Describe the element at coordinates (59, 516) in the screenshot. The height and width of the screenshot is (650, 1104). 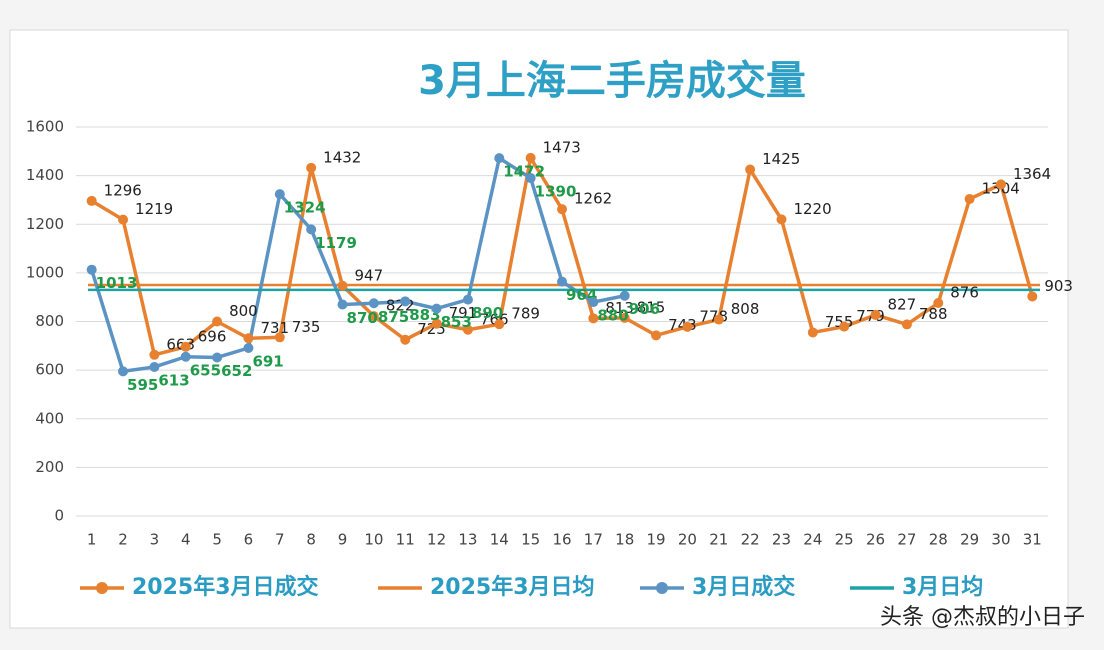
I see `y-tick-label: 0` at that location.